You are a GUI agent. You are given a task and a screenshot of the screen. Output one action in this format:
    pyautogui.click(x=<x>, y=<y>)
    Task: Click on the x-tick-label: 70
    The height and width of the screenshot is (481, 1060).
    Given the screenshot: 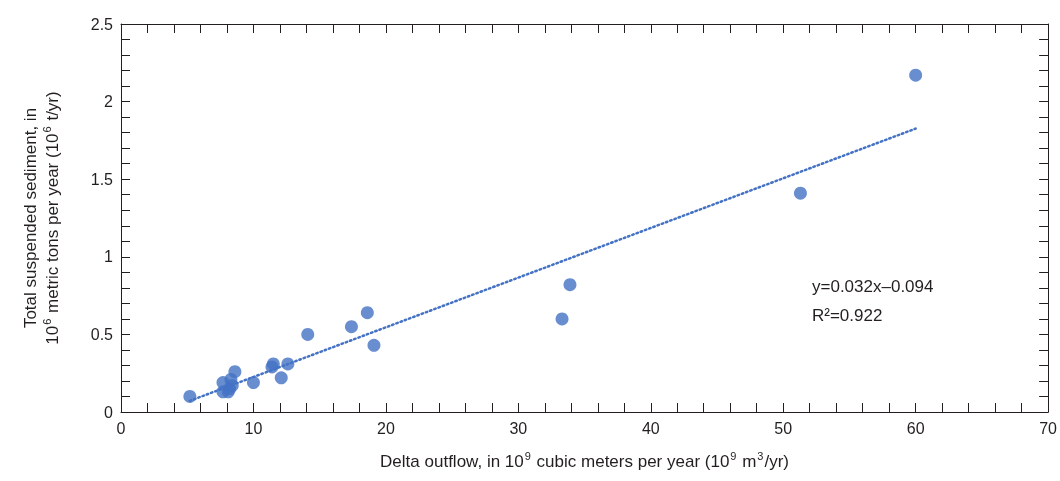 What is the action you would take?
    pyautogui.click(x=1048, y=428)
    